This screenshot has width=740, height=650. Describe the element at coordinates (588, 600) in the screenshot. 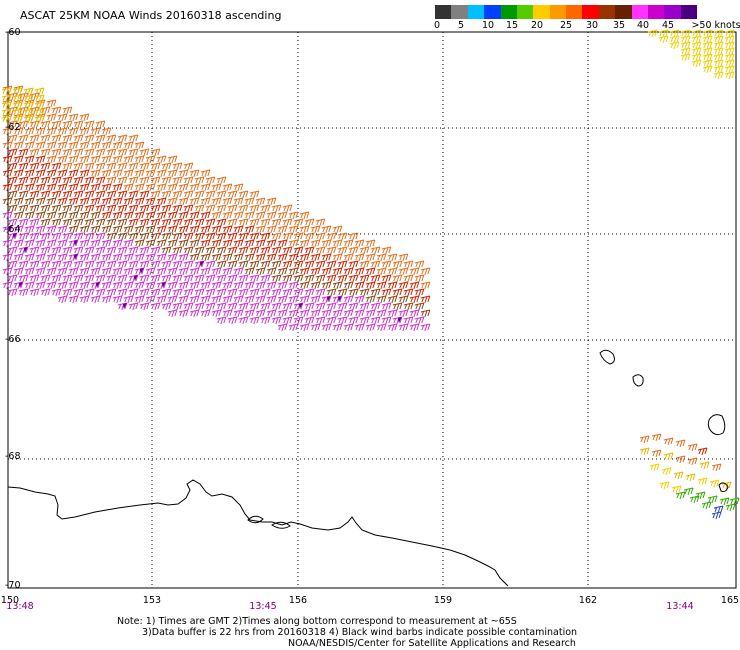

I see `longitude-label: 162` at that location.